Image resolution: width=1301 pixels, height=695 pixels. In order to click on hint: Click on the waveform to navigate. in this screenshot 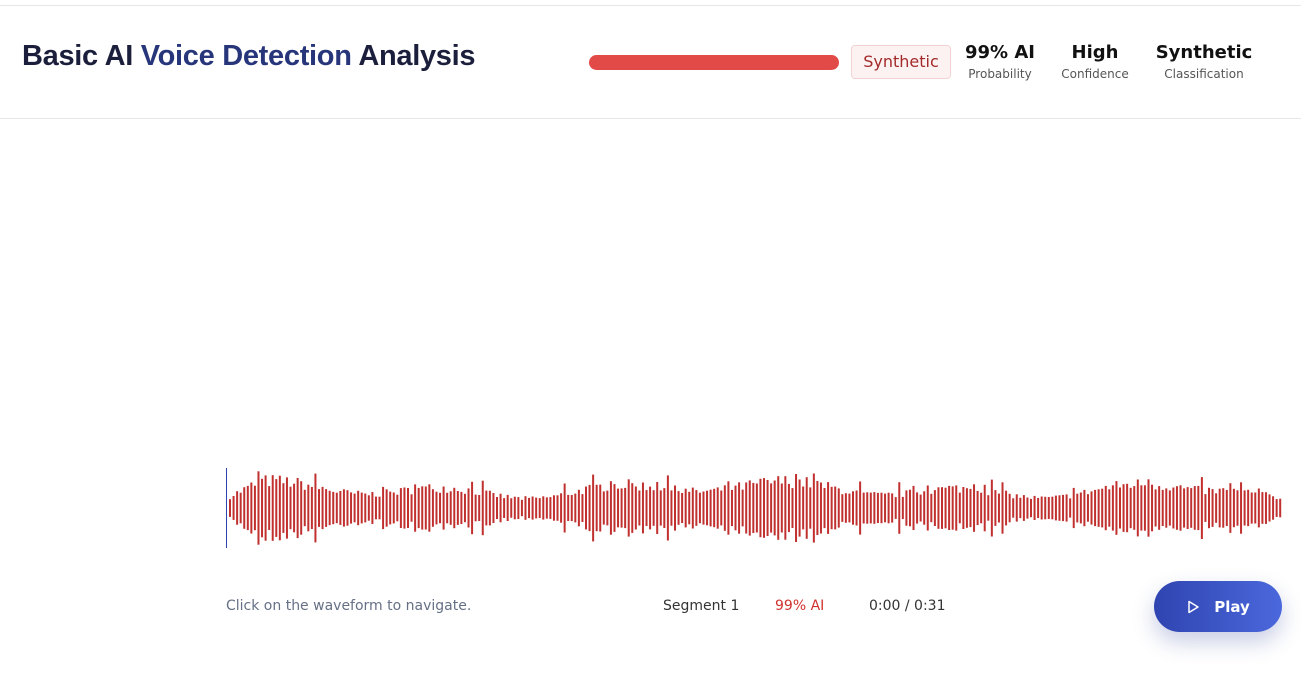, I will do `click(349, 606)`.